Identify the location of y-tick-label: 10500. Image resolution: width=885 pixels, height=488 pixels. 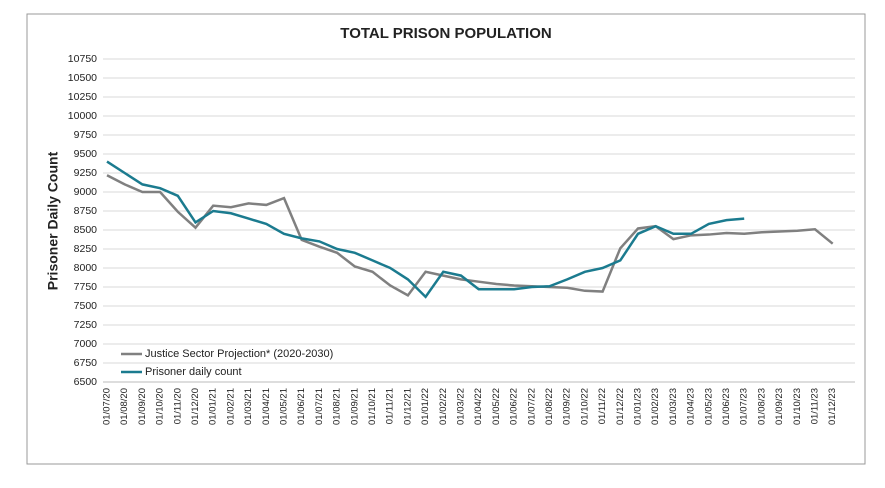
(82, 78).